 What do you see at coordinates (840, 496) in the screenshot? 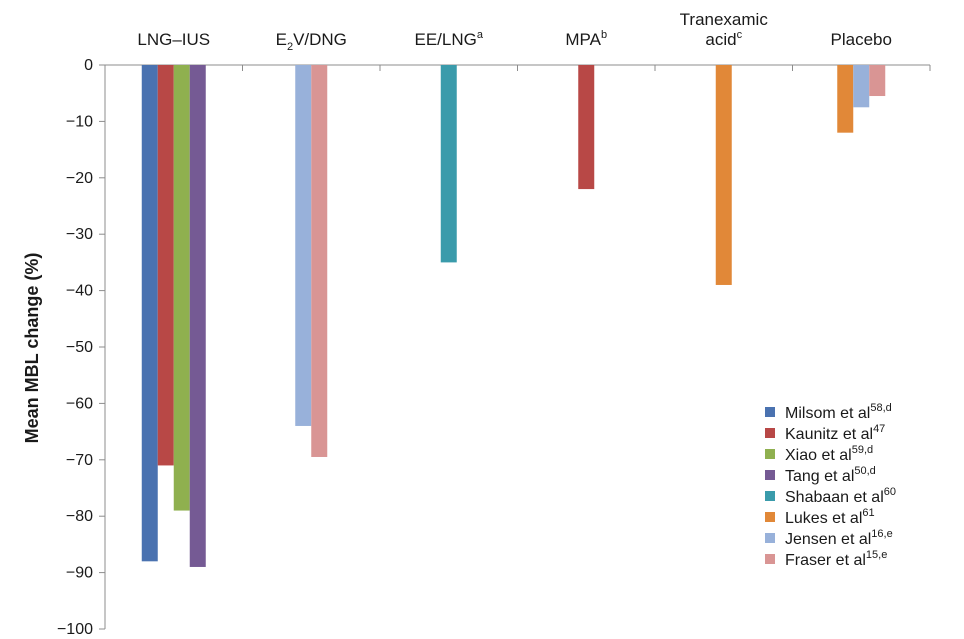
I see `legend-label: Shabaan et al60` at bounding box center [840, 496].